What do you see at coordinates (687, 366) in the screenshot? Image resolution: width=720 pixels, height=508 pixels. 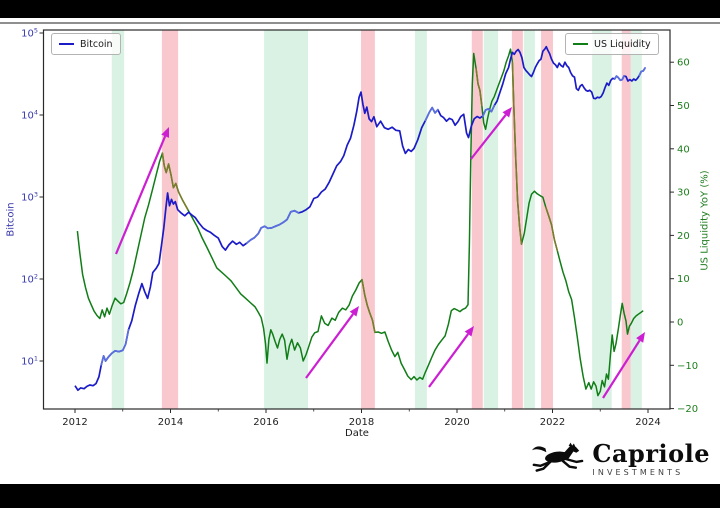 I see `svg-text: −10` at bounding box center [687, 366].